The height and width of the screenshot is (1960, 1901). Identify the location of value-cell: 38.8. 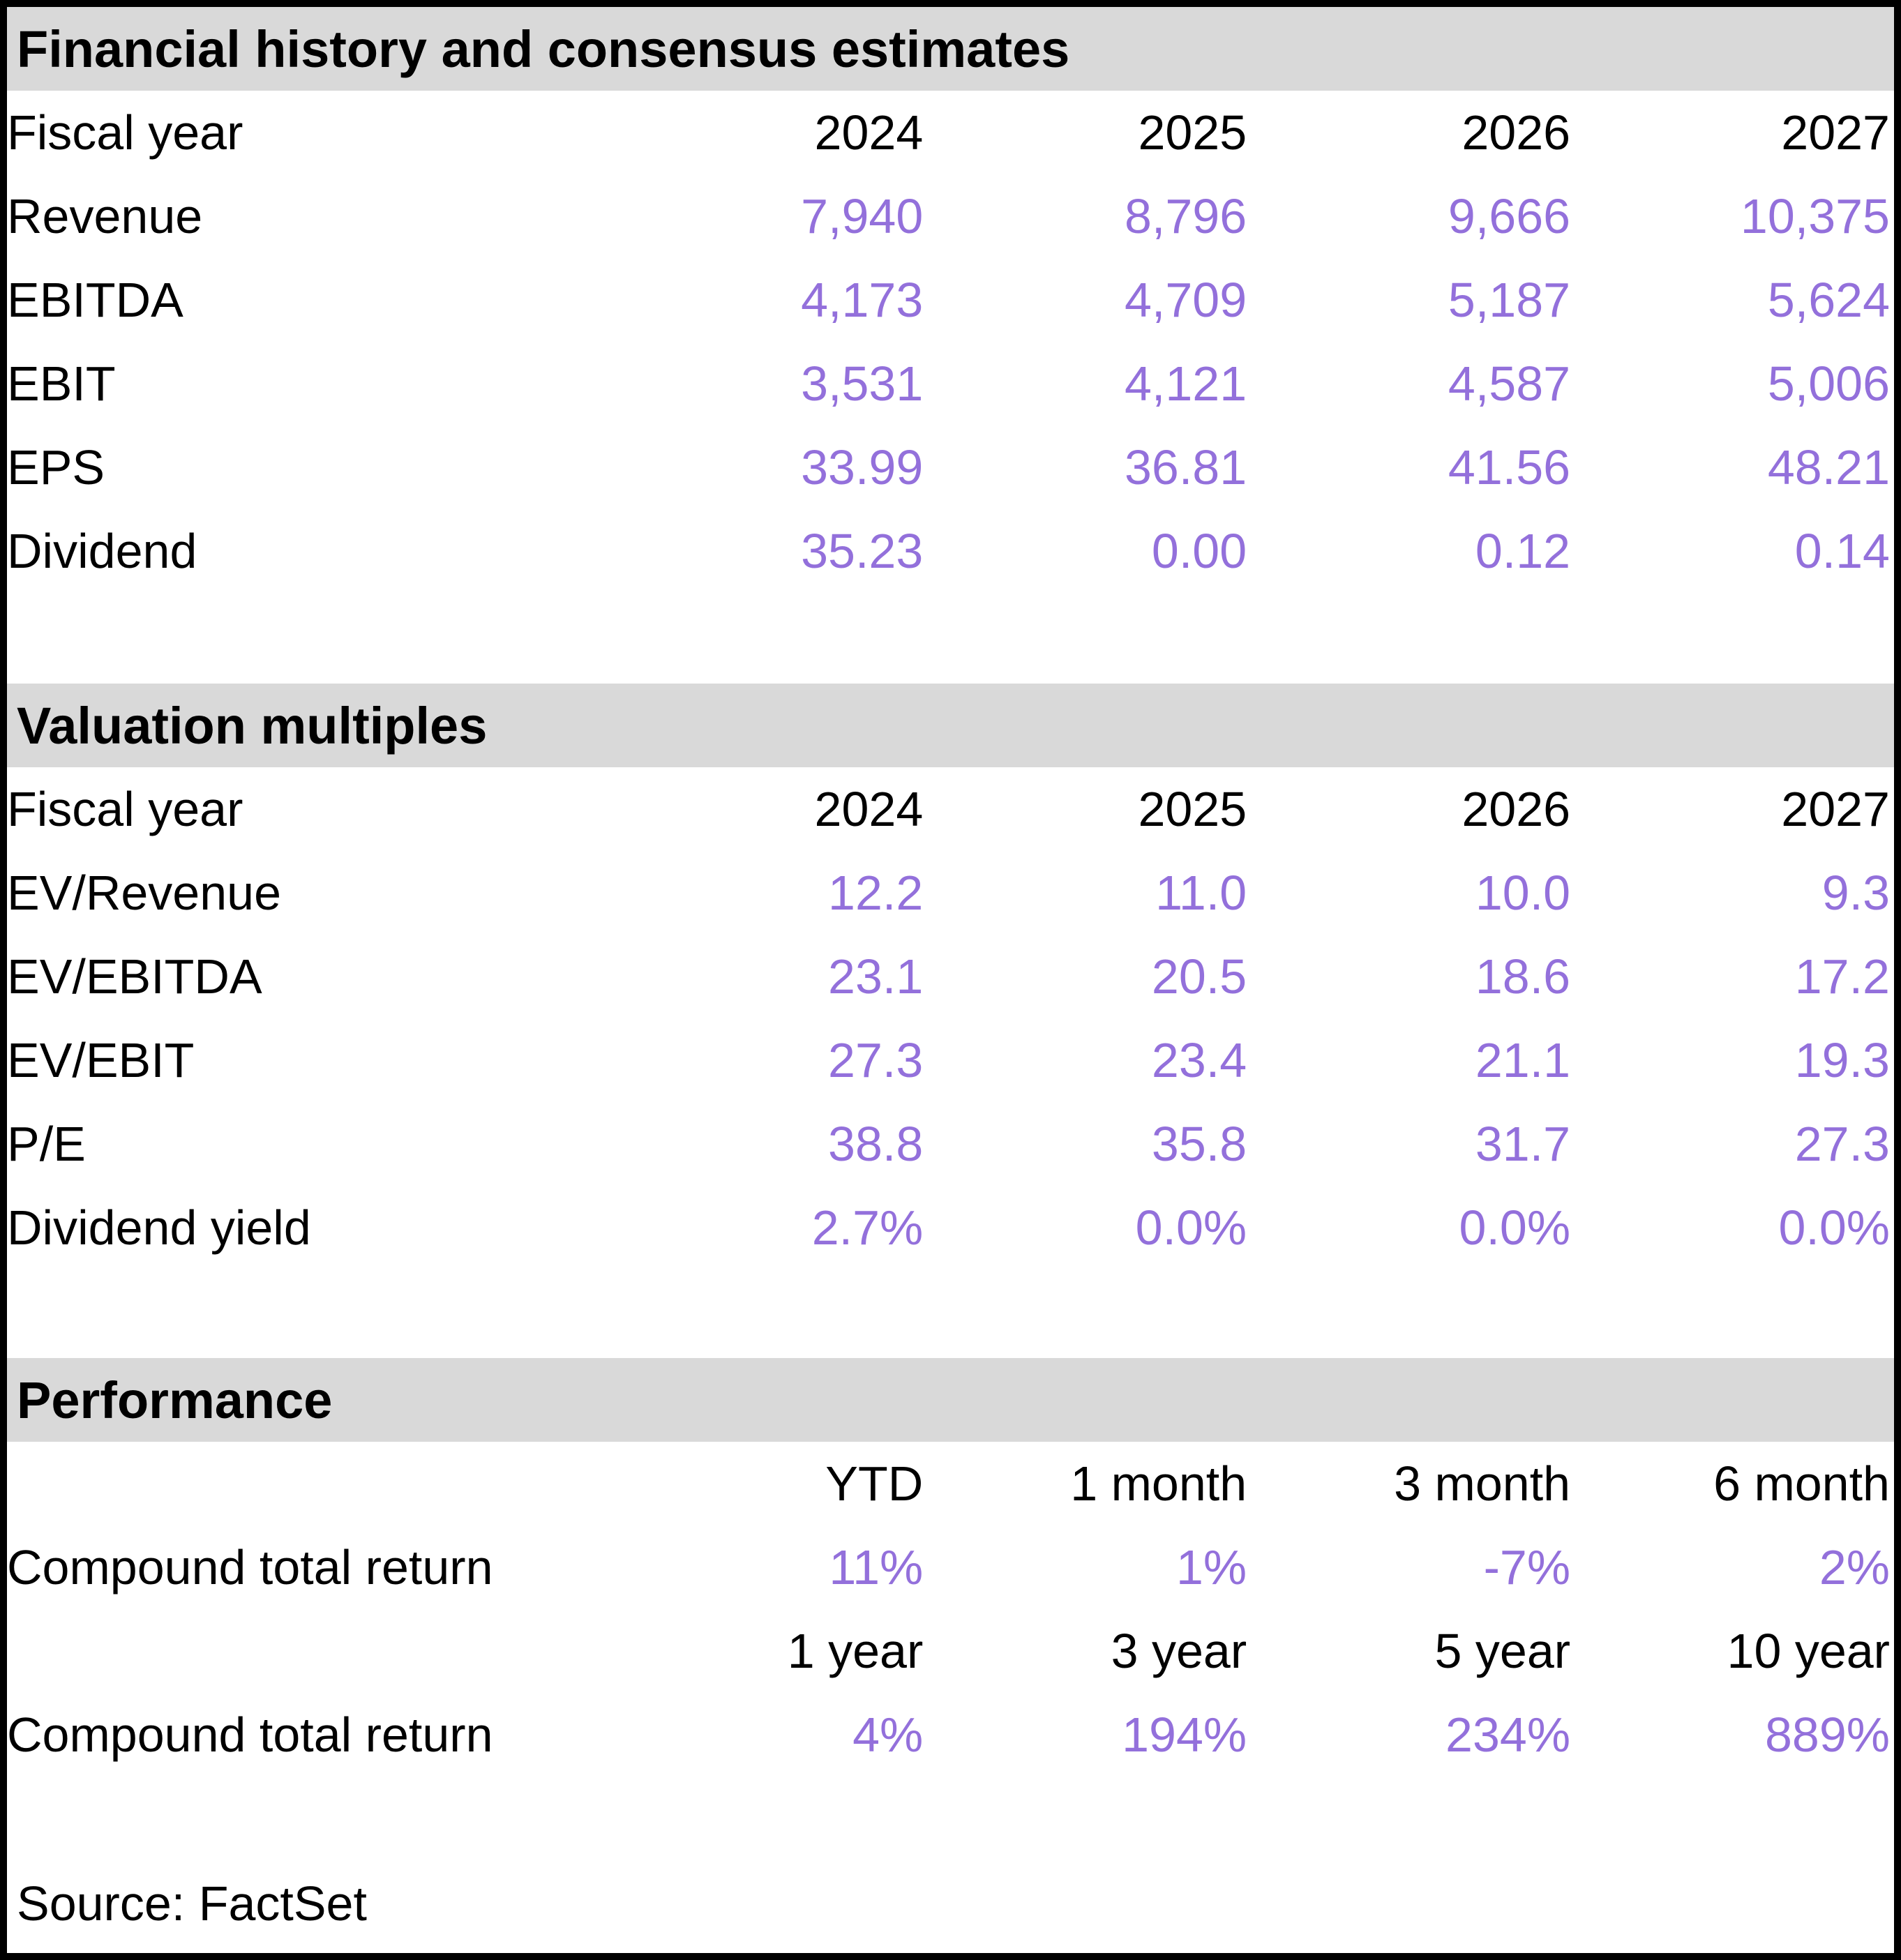
(876, 1144).